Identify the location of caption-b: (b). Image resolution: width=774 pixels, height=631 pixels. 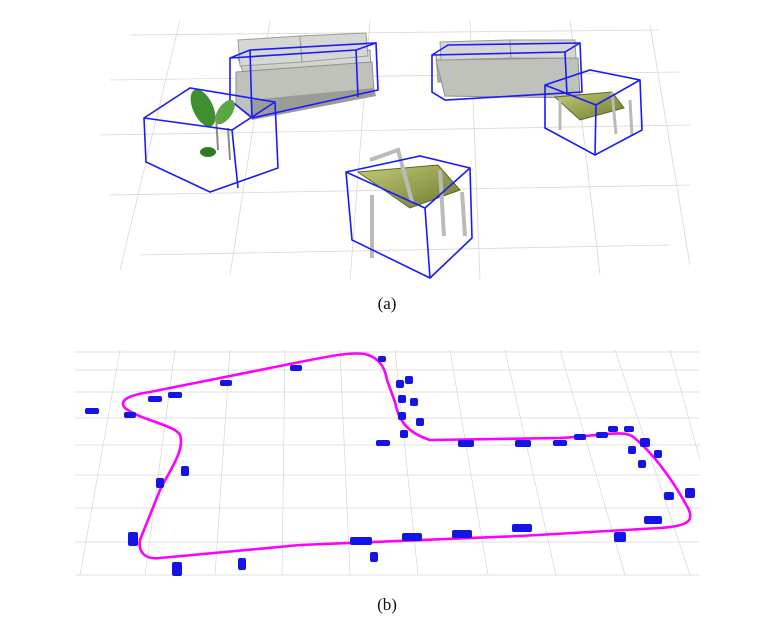
(387, 605).